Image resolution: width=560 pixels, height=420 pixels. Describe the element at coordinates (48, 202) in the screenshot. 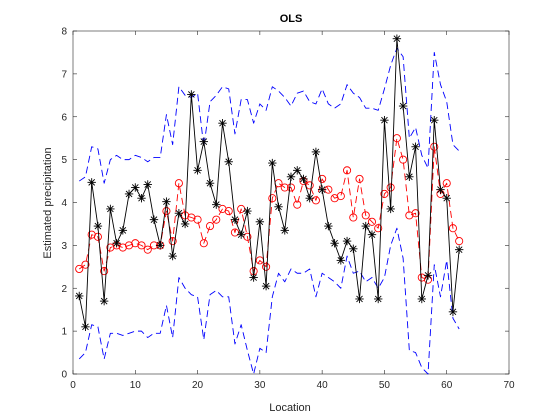

I see `y-axis-label: Estimated precipitation` at that location.